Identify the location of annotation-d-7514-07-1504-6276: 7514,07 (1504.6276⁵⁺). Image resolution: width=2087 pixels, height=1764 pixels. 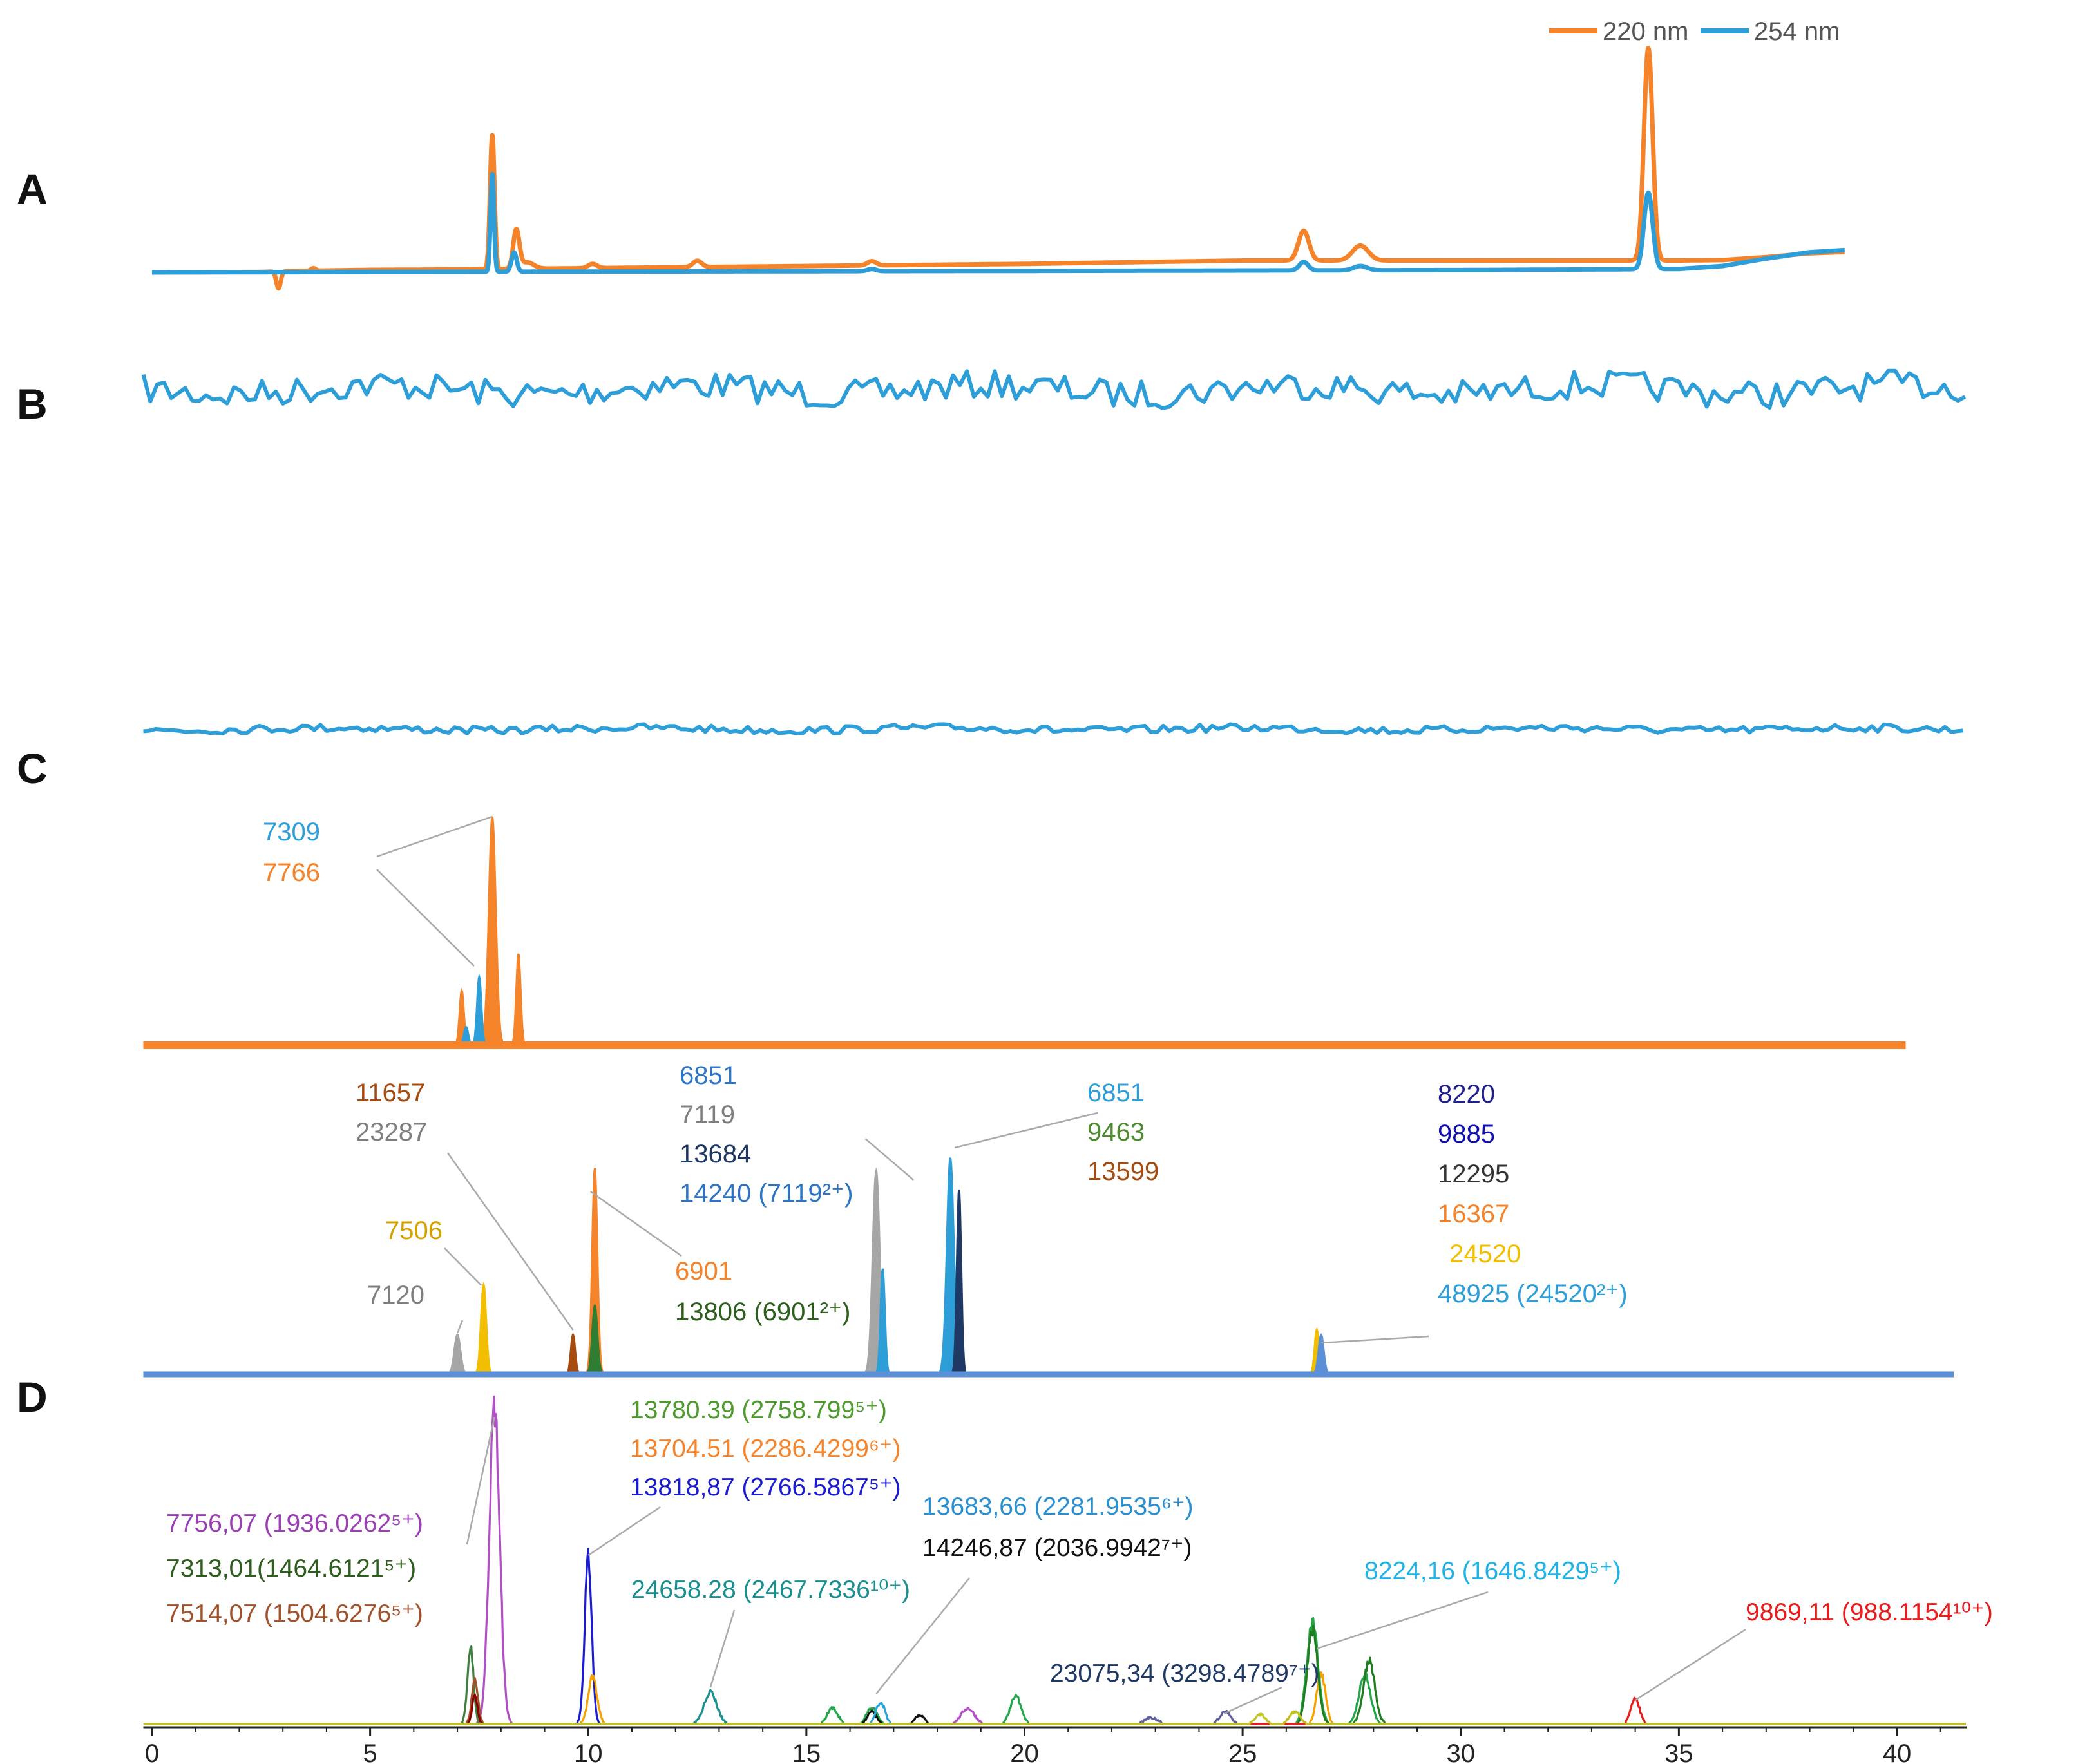
(294, 1613).